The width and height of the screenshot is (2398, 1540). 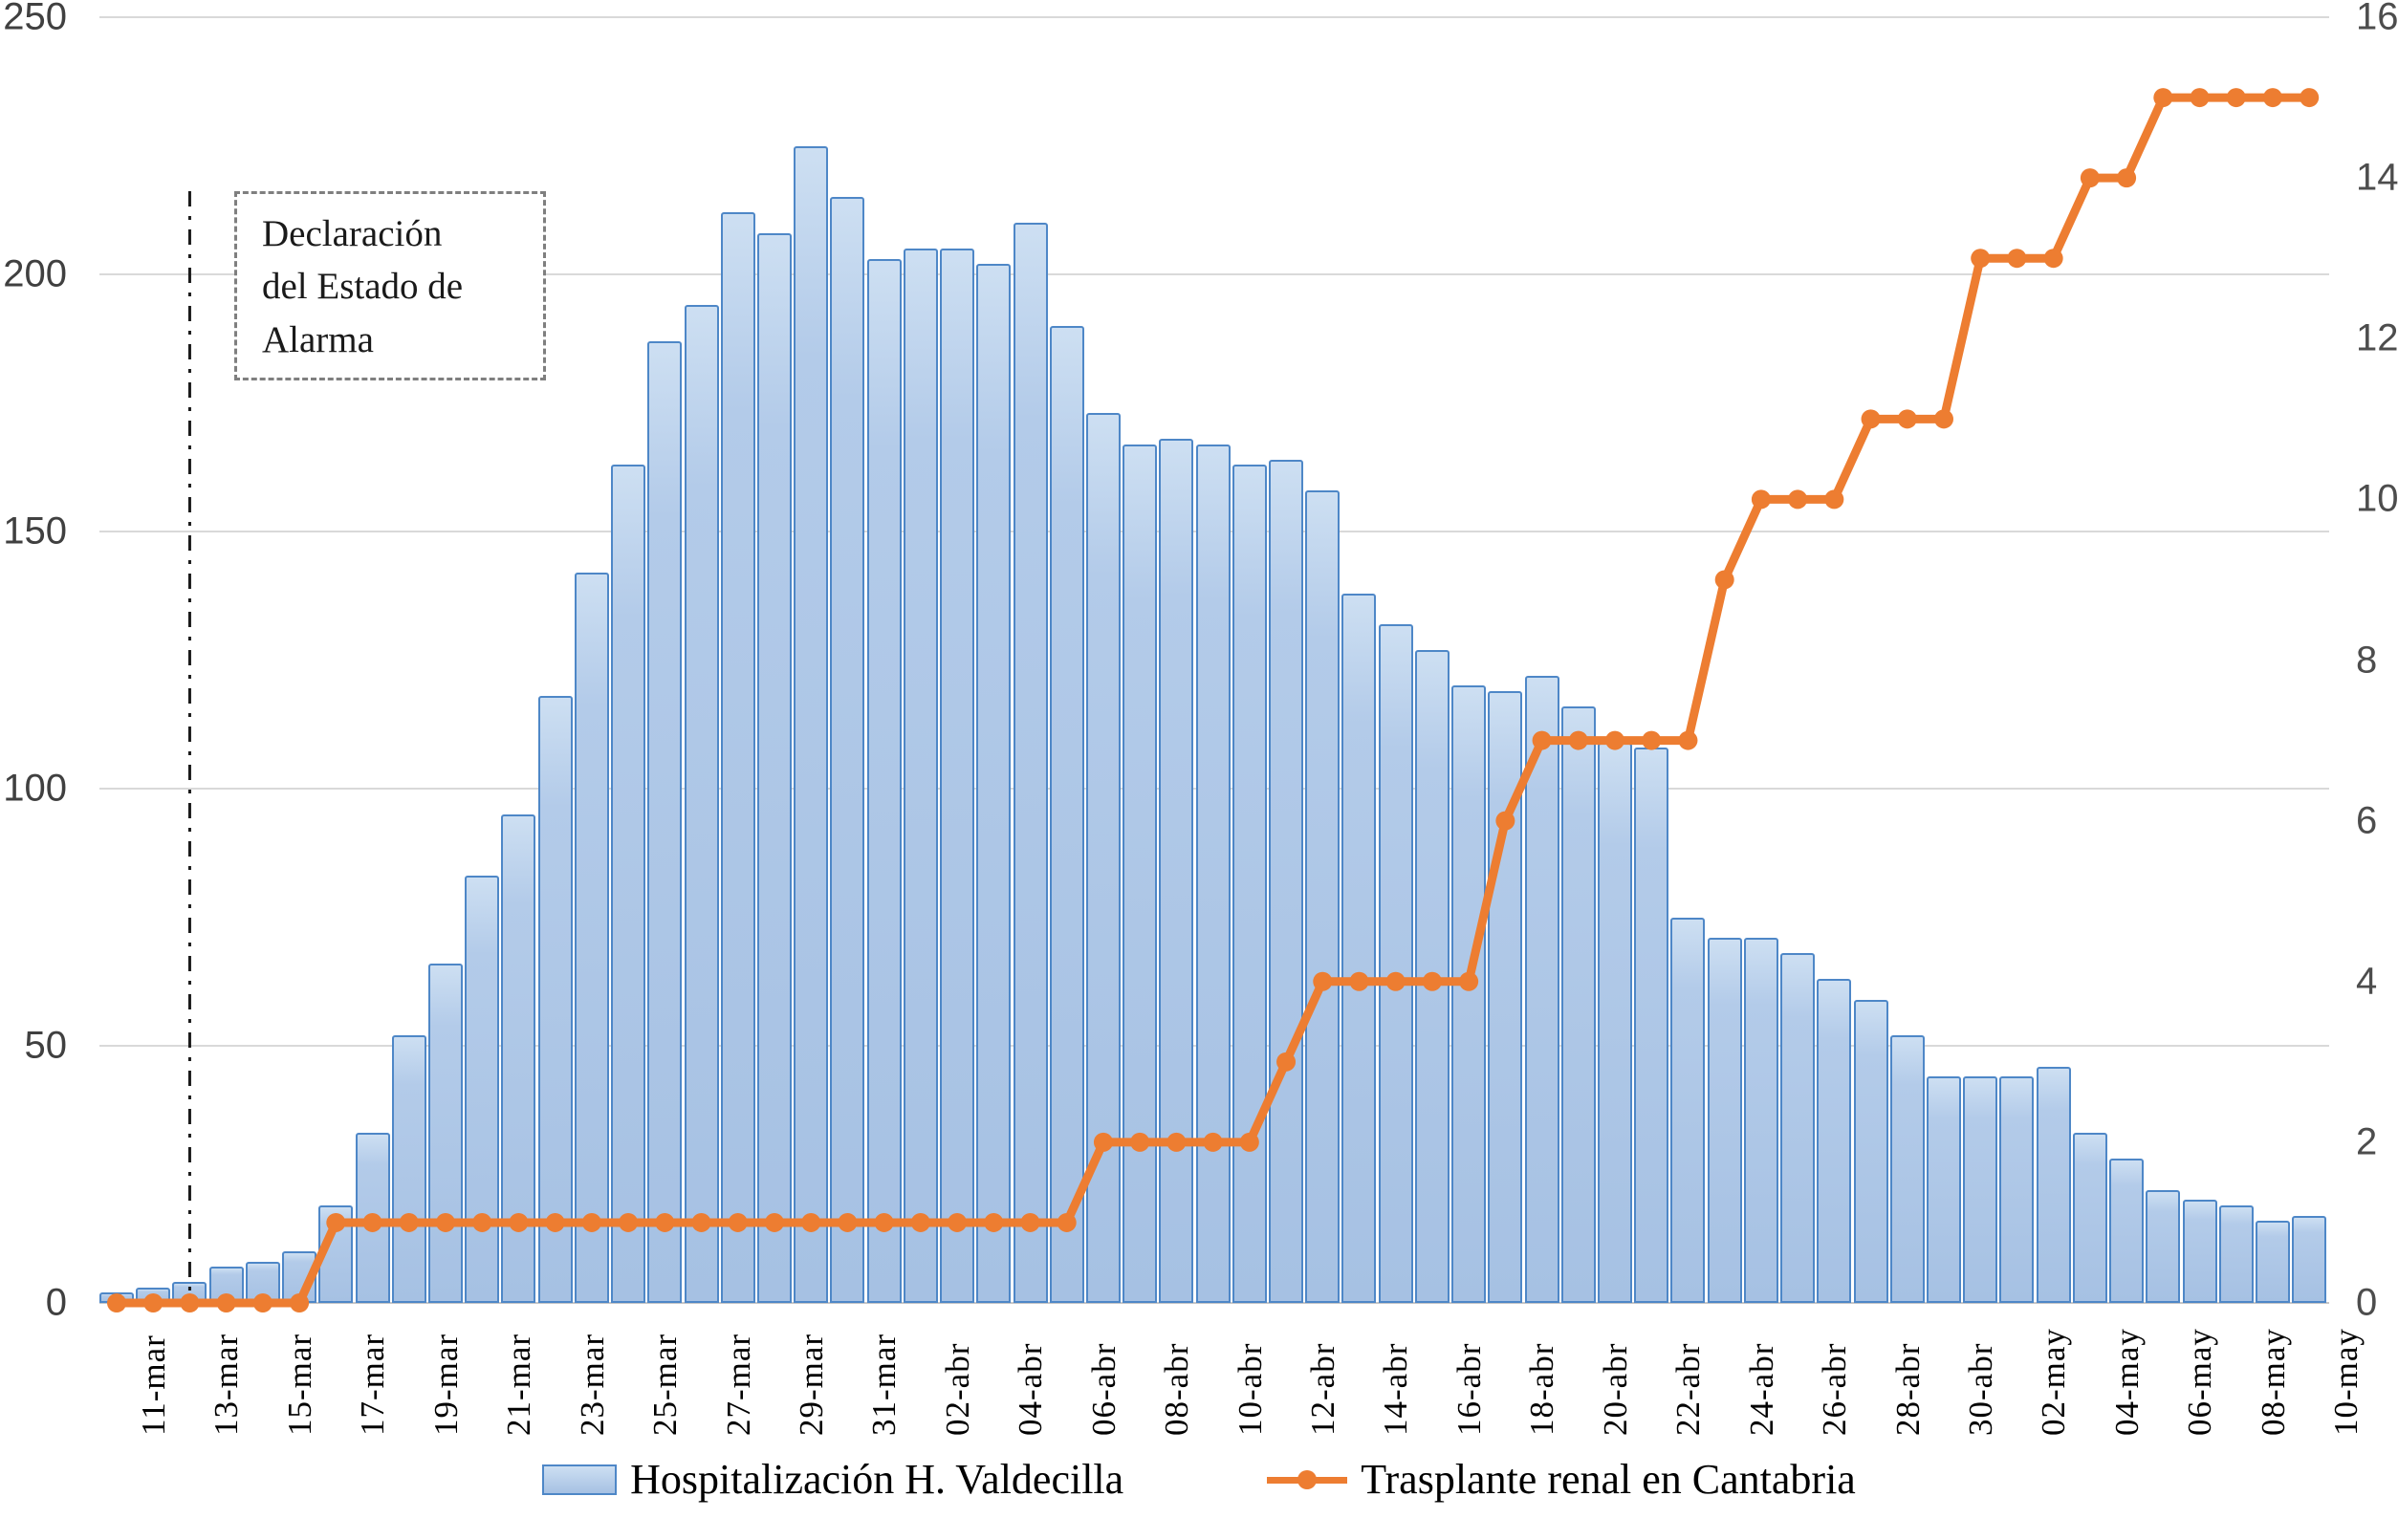 I want to click on bar-14-abr, so click(x=1359, y=948).